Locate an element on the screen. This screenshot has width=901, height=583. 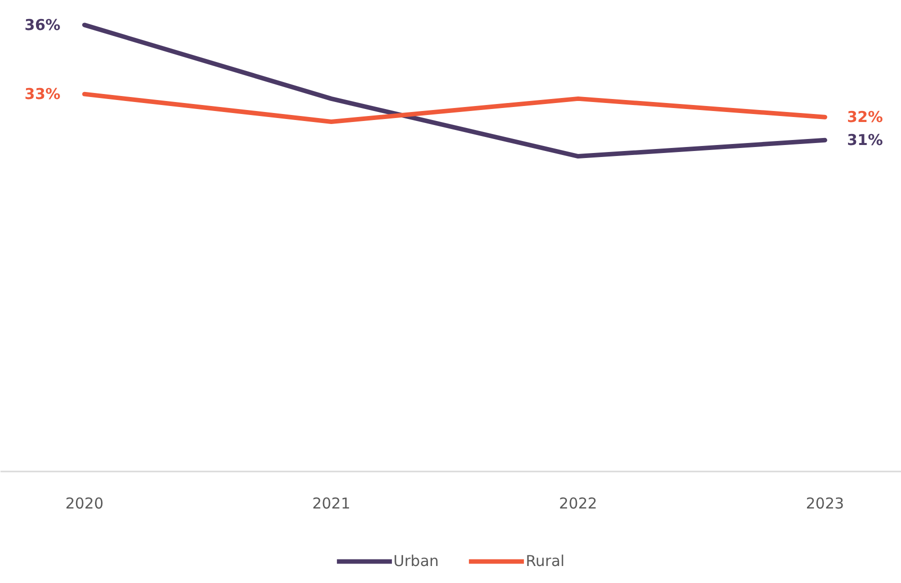
x-tick-label: 2022 is located at coordinates (578, 503).